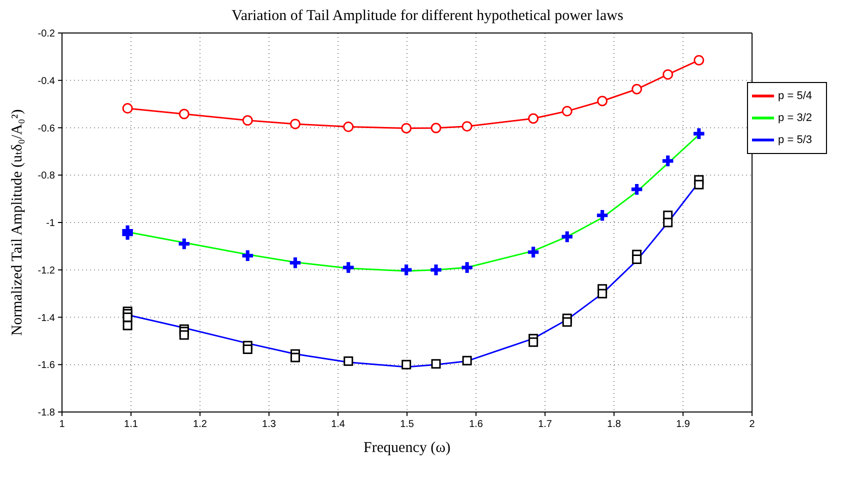  I want to click on y-tick-label: -1.4, so click(47, 318).